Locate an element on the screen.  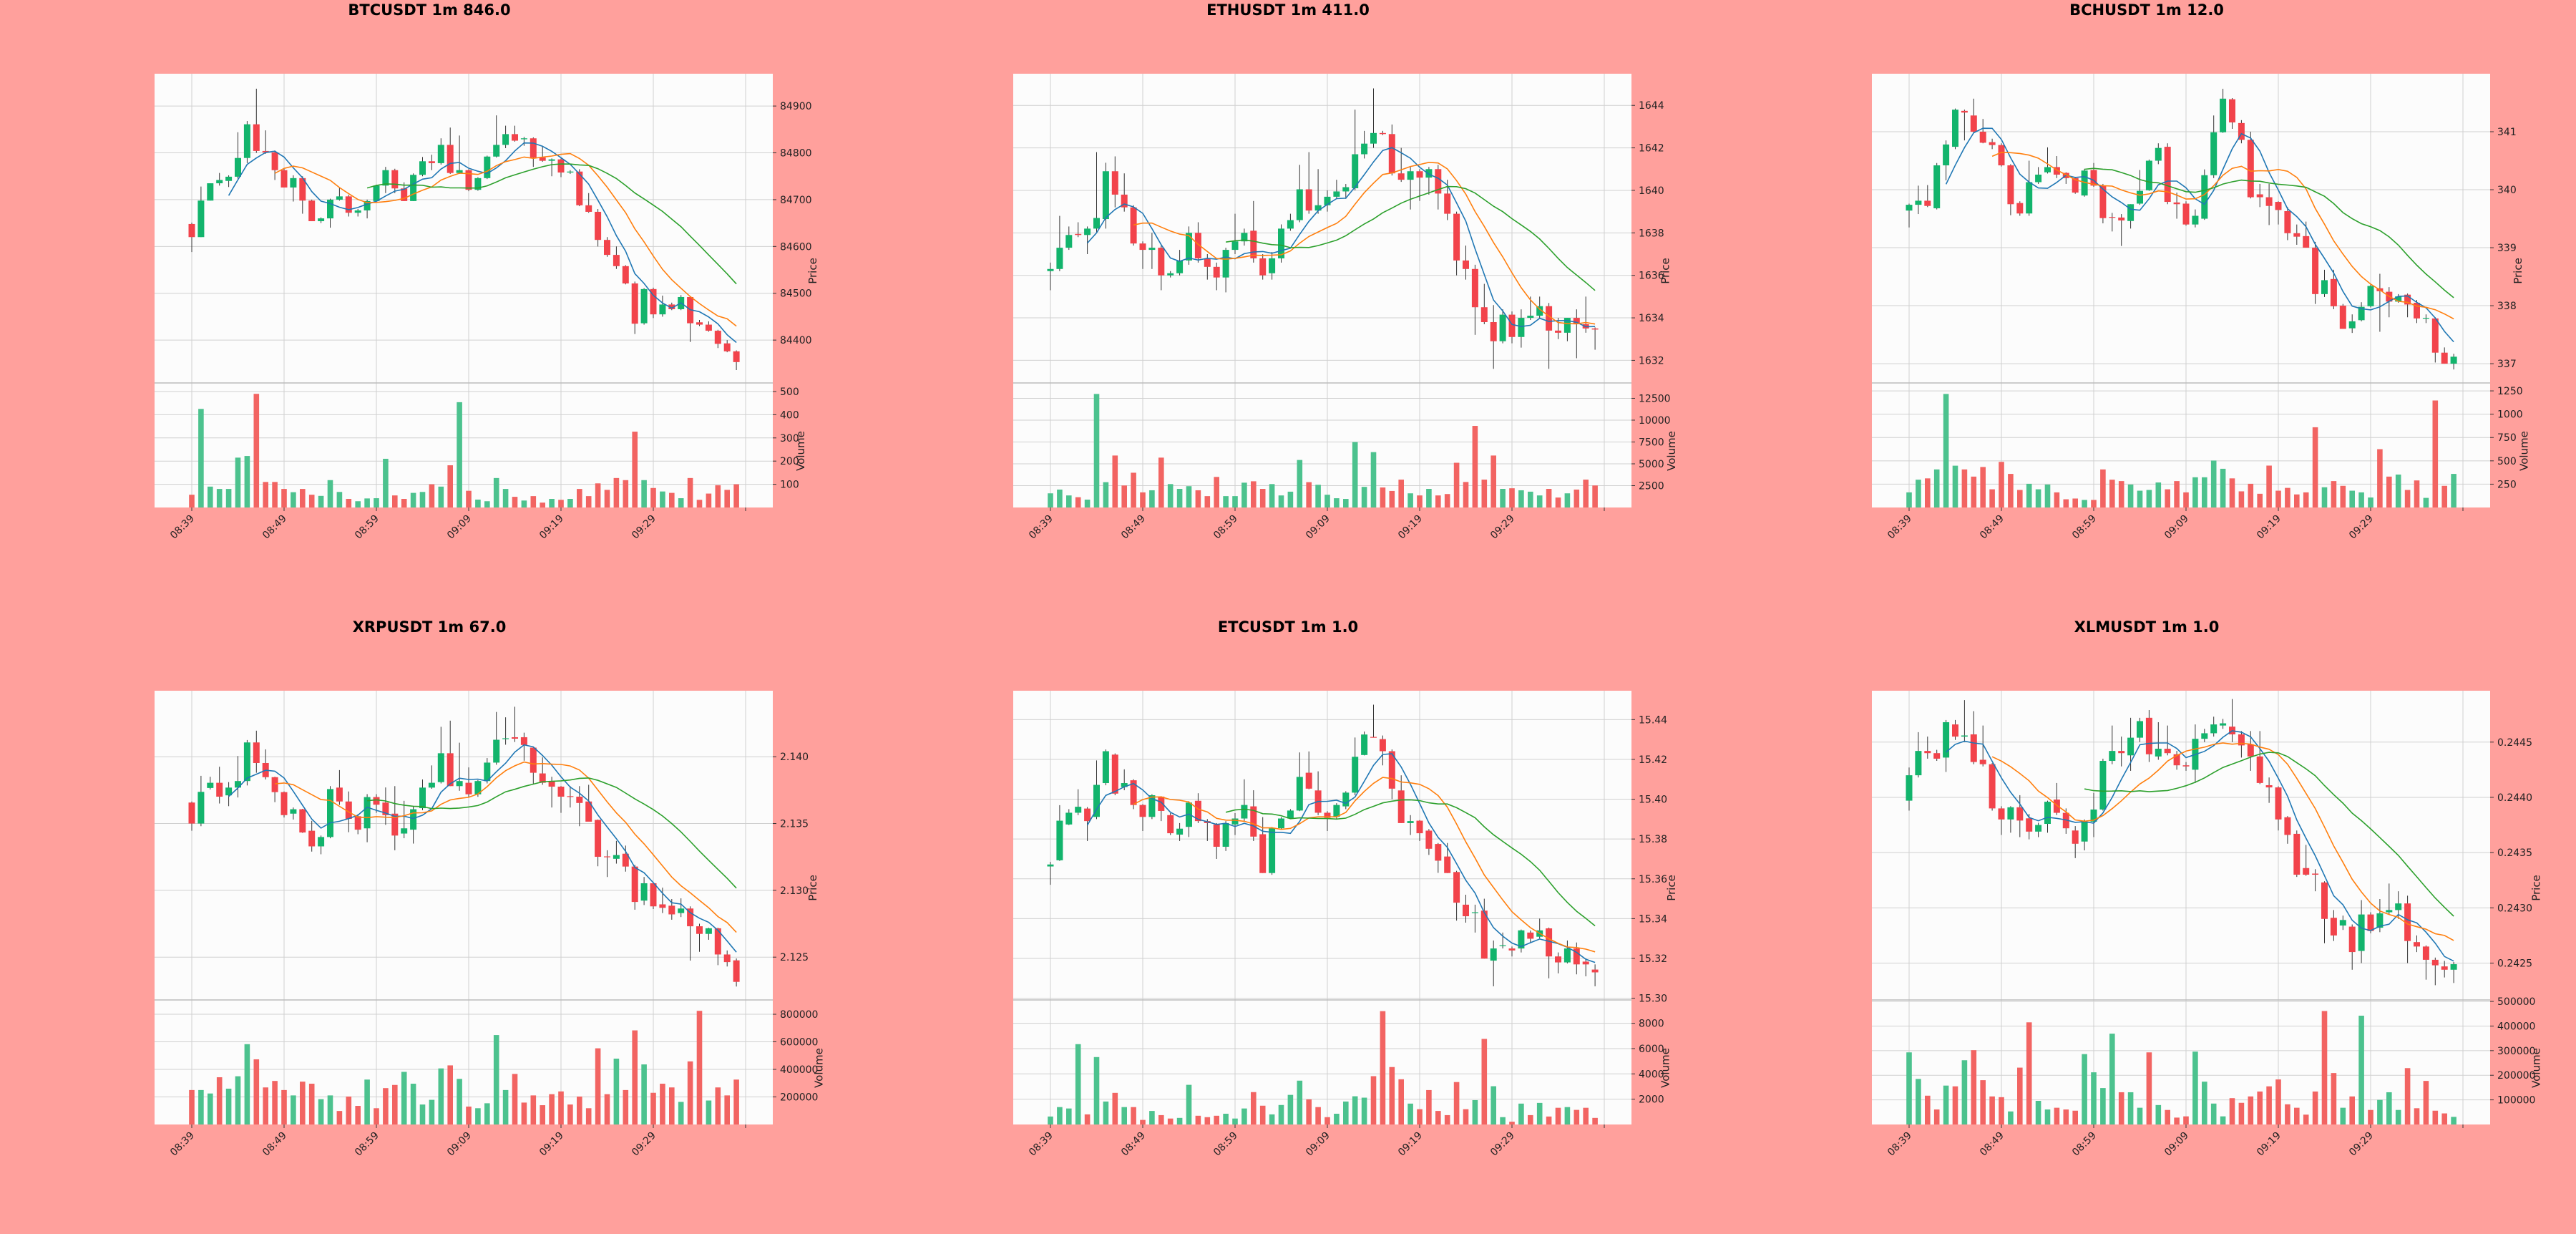
price-tick-label: 1638 is located at coordinates (1652, 233).